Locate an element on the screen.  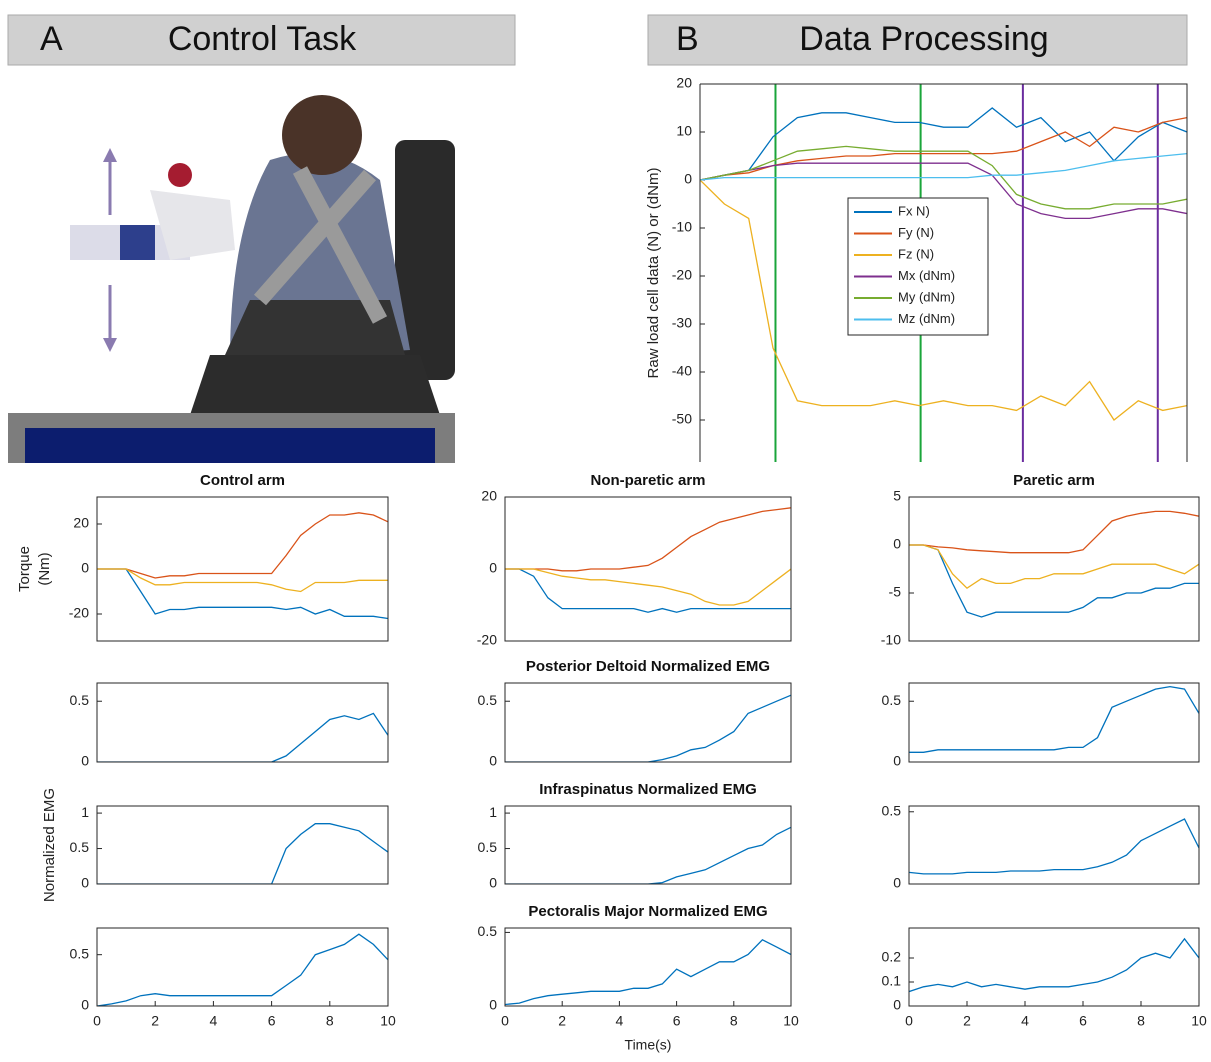
panel-letter: A is located at coordinates (51, 39).